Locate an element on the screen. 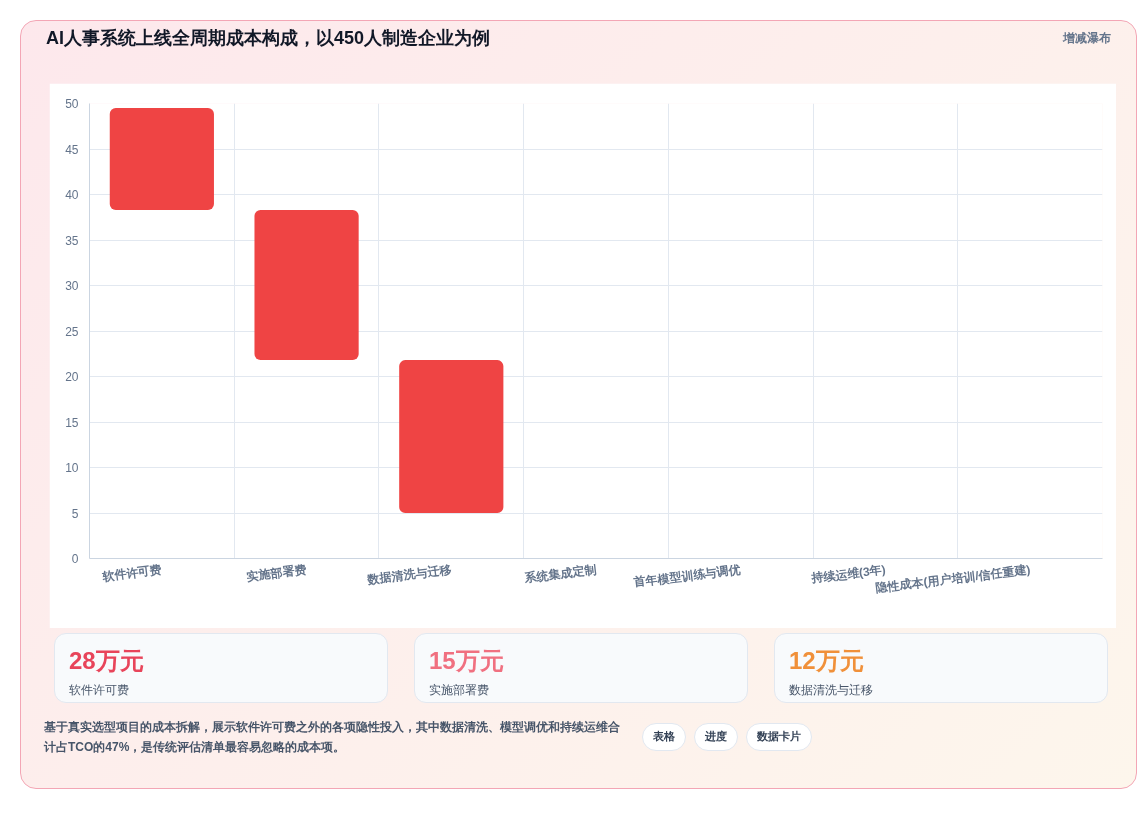  text: 12万元 is located at coordinates (827, 661).